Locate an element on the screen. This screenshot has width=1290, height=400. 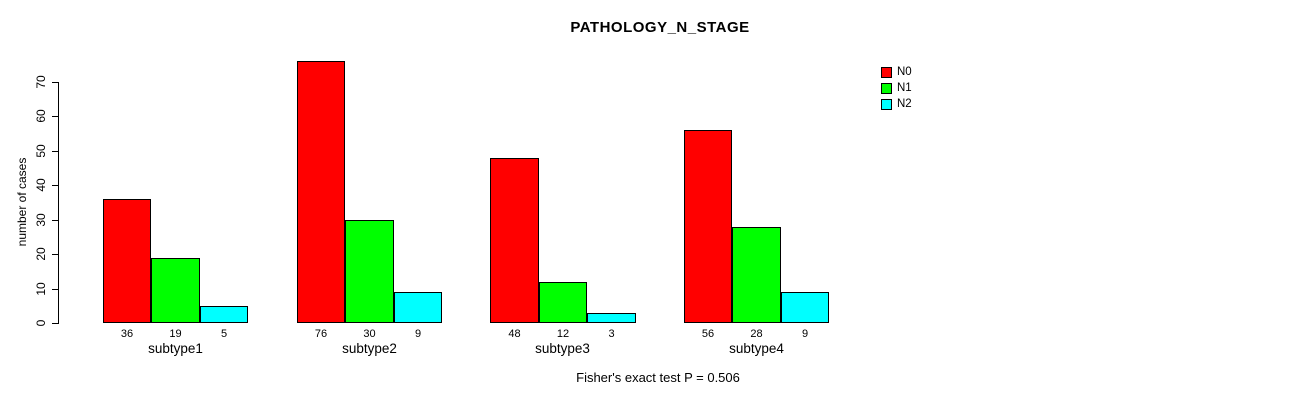
bar-value-label-N2-subtype1: 5 is located at coordinates (224, 334).